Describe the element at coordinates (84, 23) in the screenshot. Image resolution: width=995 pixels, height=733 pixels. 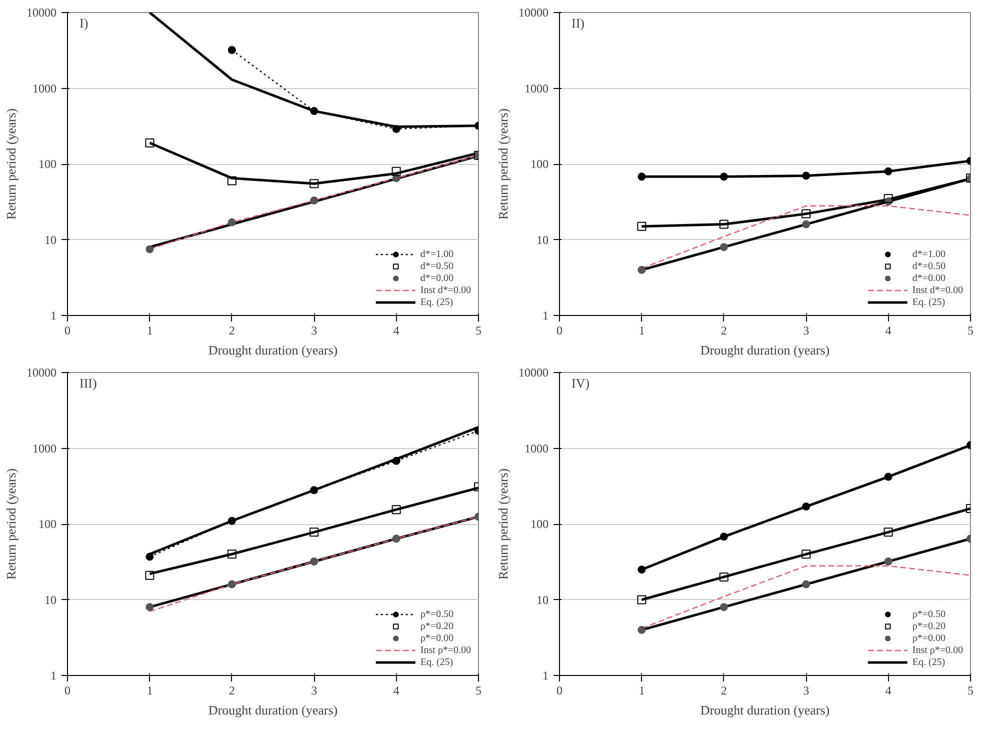
I see `chart-title: I)` at that location.